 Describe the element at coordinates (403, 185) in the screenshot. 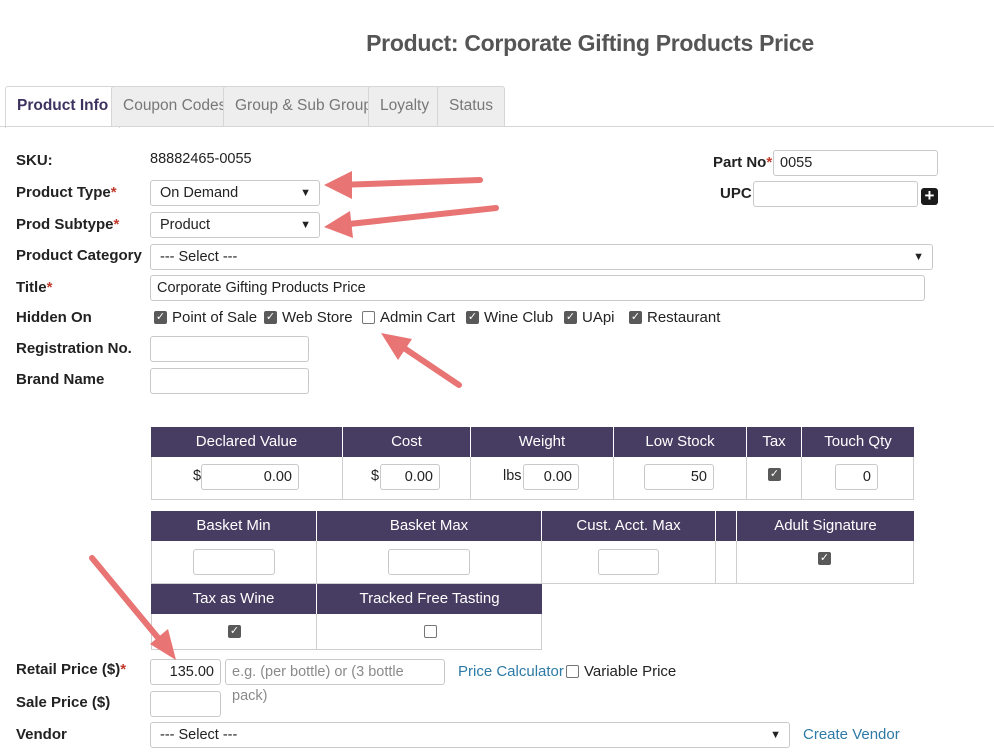

I see `arrow-product-type` at that location.